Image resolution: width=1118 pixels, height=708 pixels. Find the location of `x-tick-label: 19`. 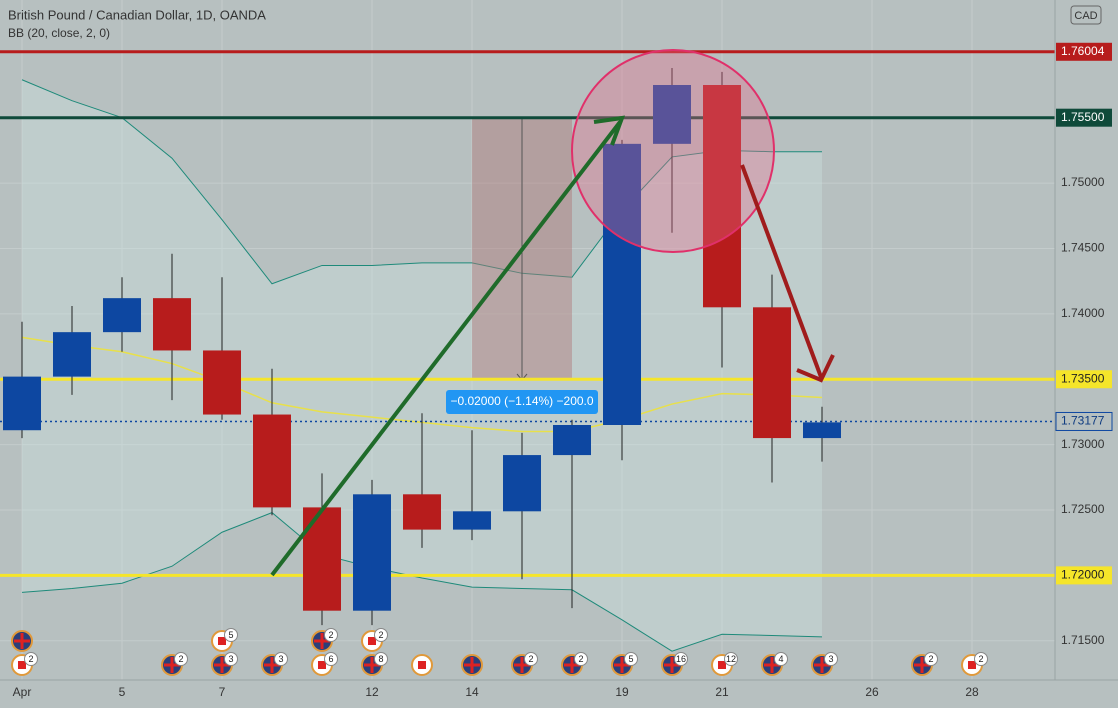

x-tick-label: 19 is located at coordinates (622, 692).